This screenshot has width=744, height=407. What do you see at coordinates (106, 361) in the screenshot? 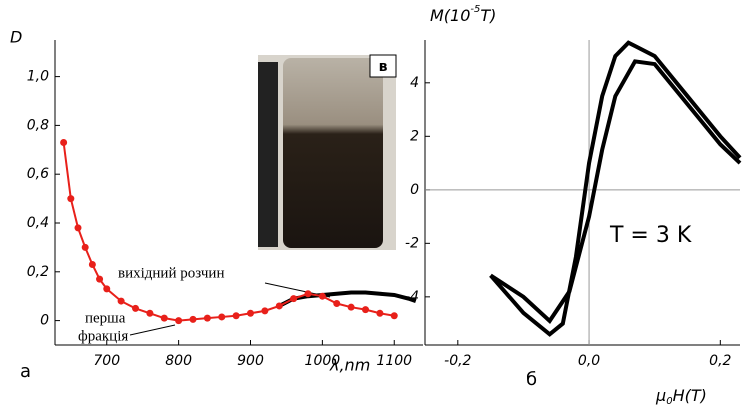
I see `x-tick-label: 700` at bounding box center [106, 361].